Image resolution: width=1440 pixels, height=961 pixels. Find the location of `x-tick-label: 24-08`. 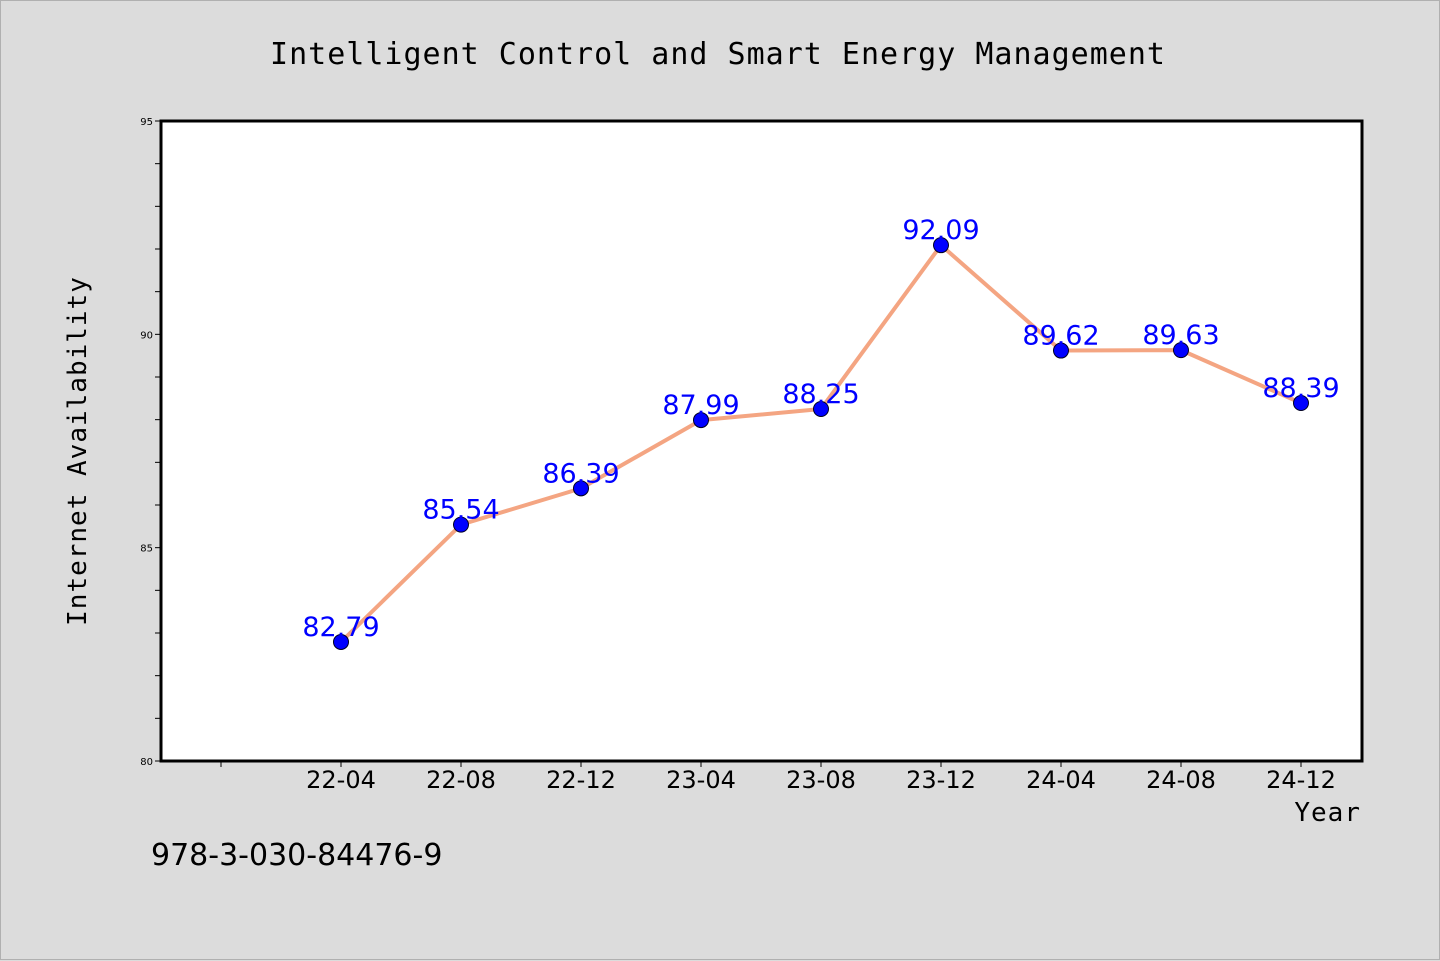

x-tick-label: 24-08 is located at coordinates (1181, 780).